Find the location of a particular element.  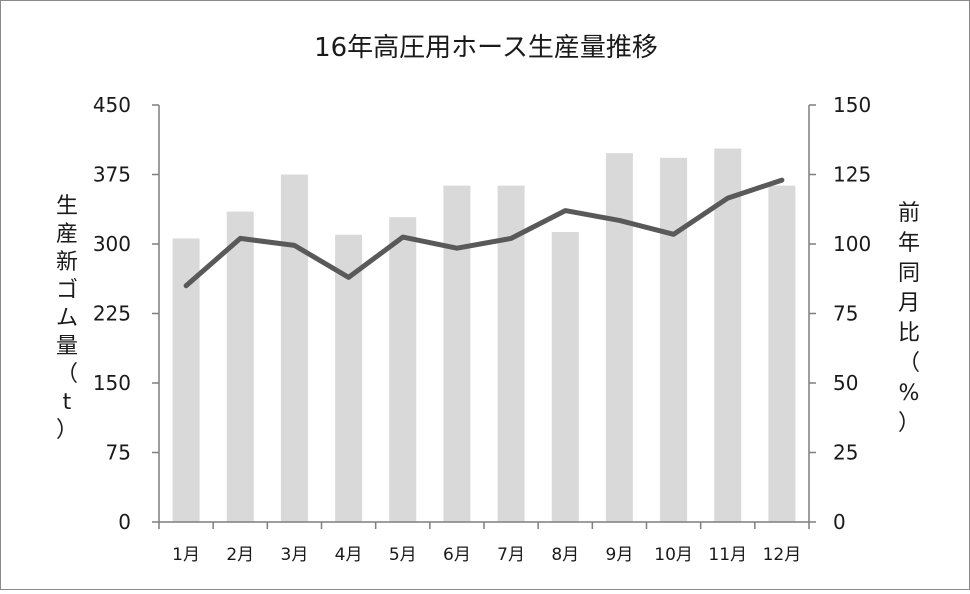

right-axis-label-char: ） is located at coordinates (909, 423).